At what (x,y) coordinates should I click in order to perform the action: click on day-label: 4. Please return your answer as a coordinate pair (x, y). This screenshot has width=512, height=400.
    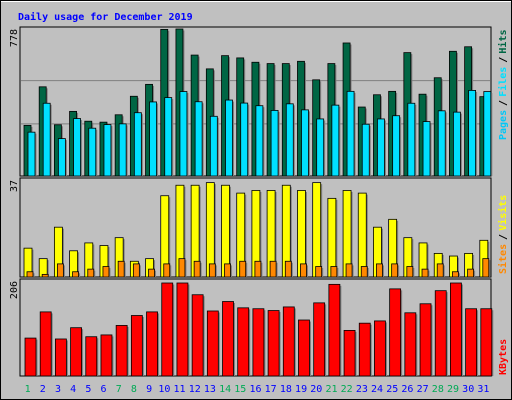
    Looking at the image, I should click on (73, 389).